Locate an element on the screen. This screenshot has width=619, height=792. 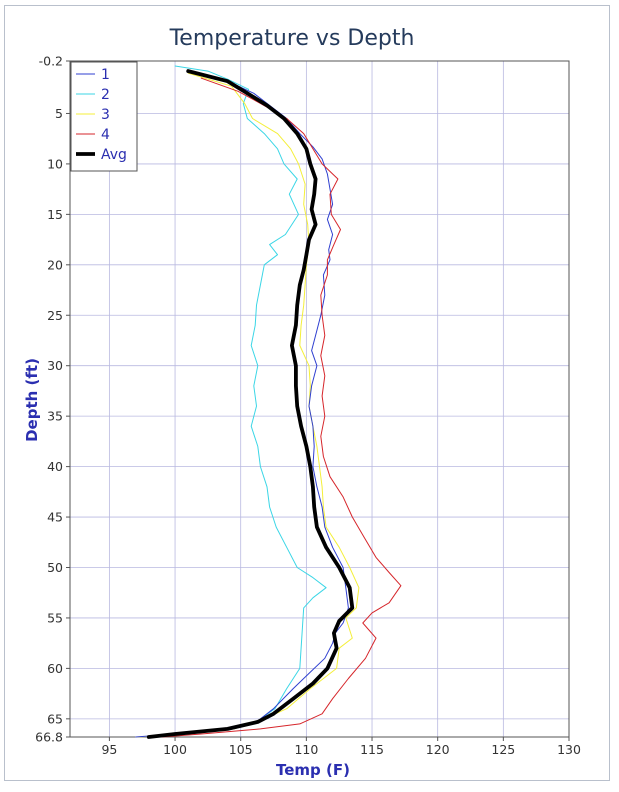
y-tick-label: -0.2 is located at coordinates (51, 61).